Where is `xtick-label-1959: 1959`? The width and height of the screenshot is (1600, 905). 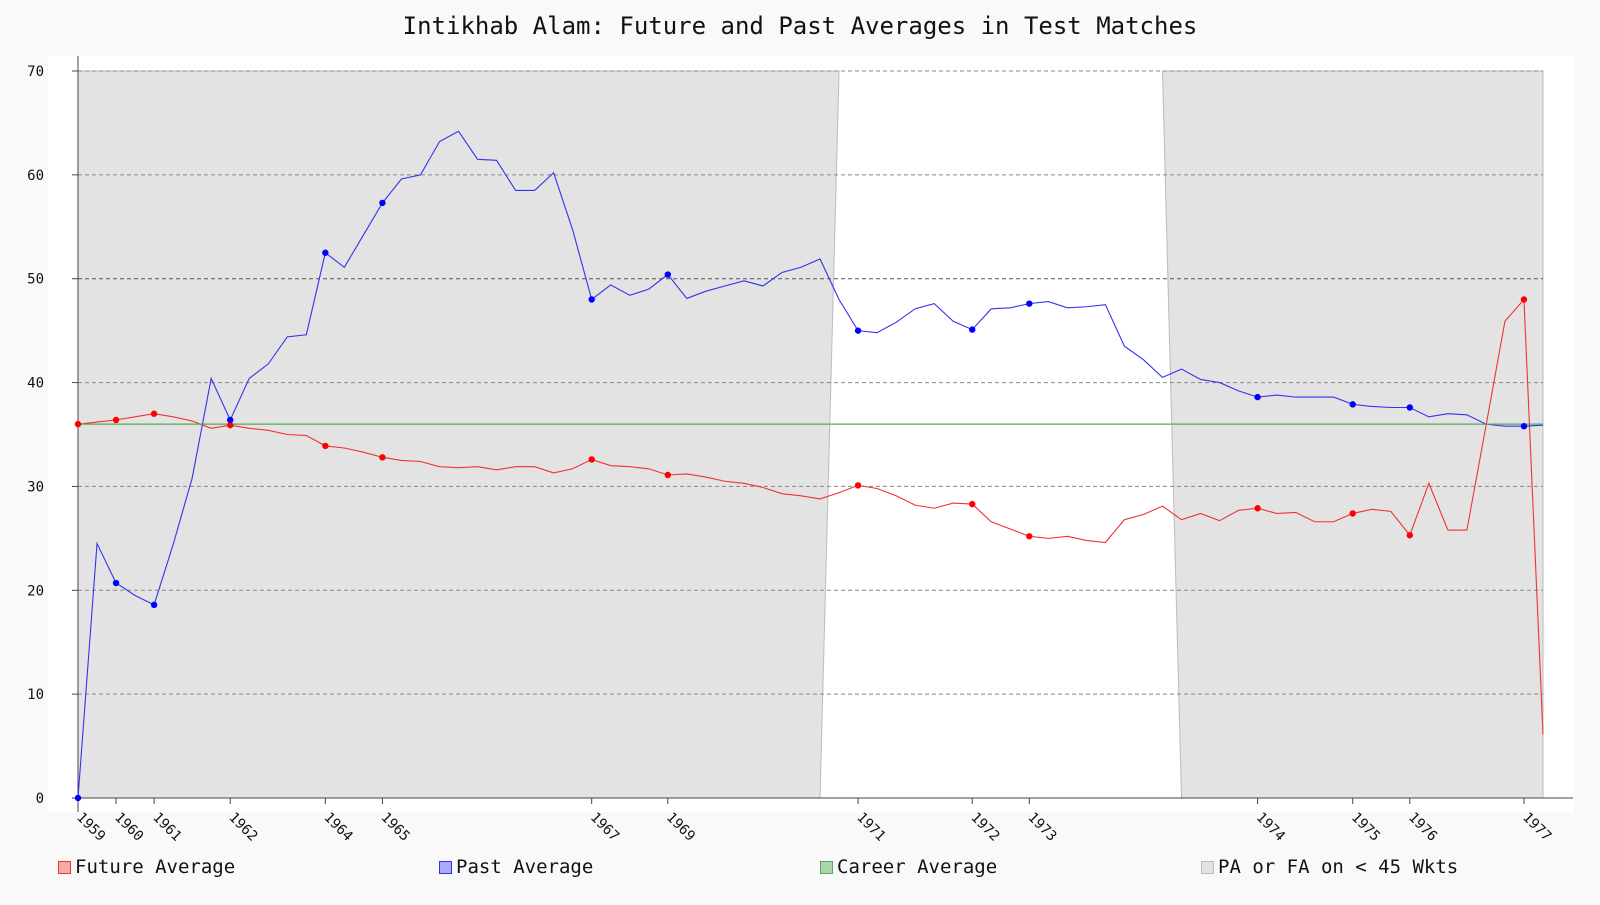
xtick-label-1959: 1959 is located at coordinates (90, 827).